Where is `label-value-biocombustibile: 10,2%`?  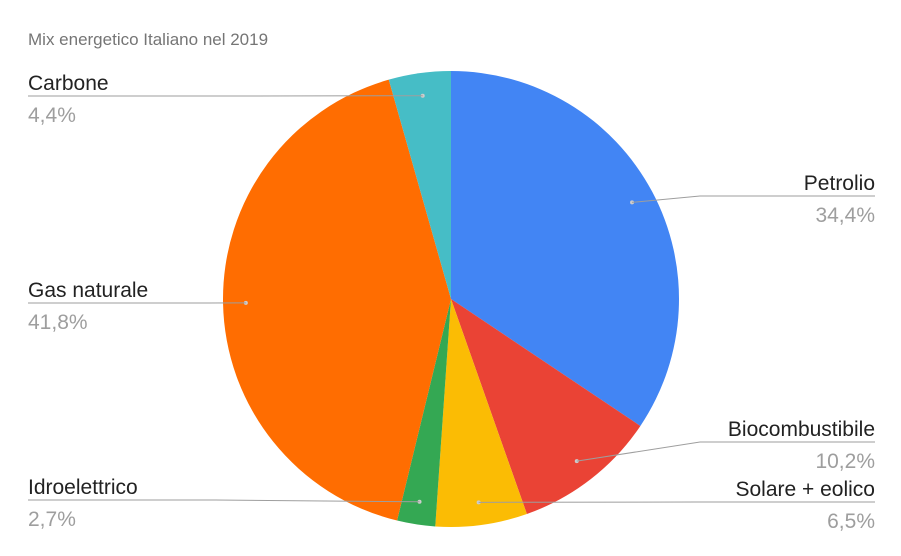 label-value-biocombustibile: 10,2% is located at coordinates (845, 461).